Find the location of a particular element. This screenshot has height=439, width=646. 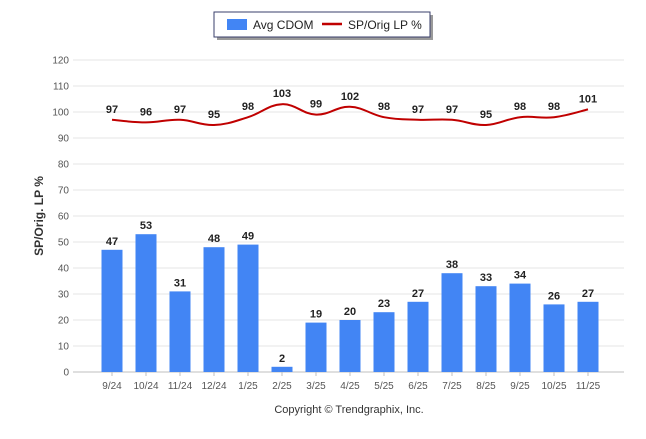

bar-value-label: 34 is located at coordinates (520, 276).